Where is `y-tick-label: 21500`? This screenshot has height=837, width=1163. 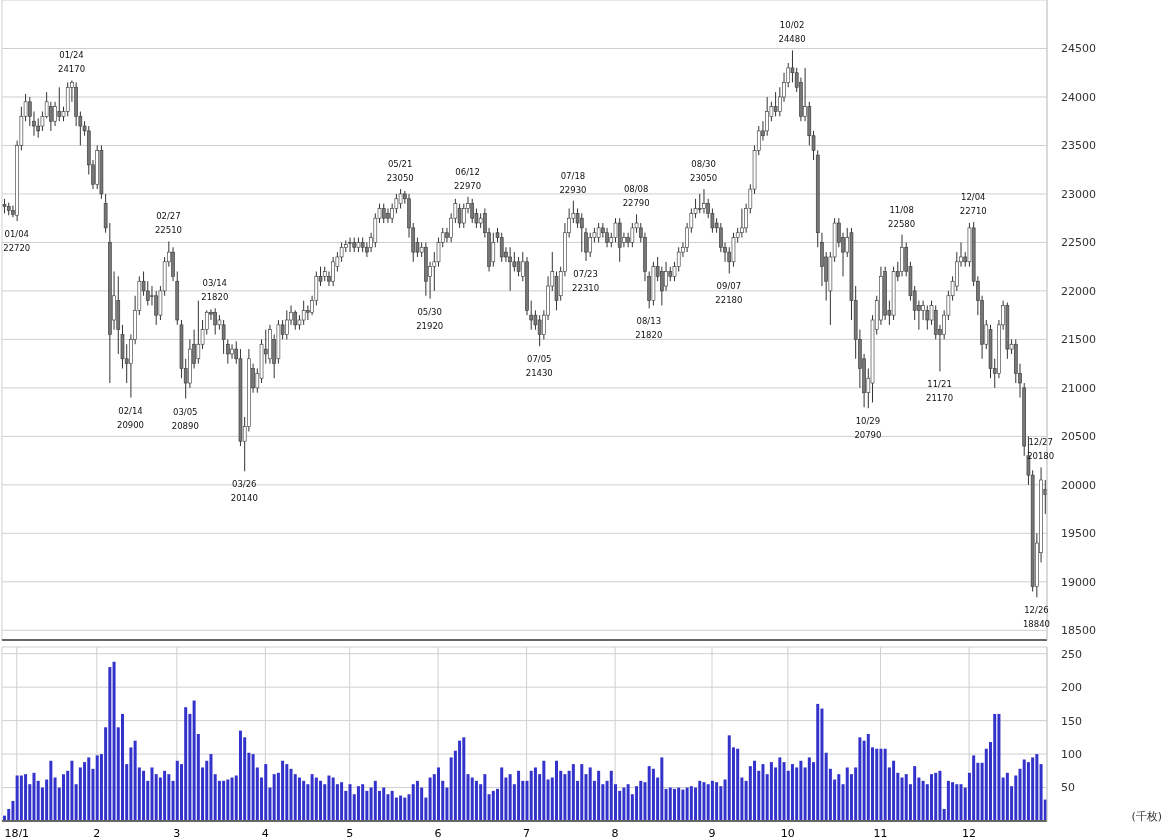 y-tick-label: 21500 is located at coordinates (1078, 340).